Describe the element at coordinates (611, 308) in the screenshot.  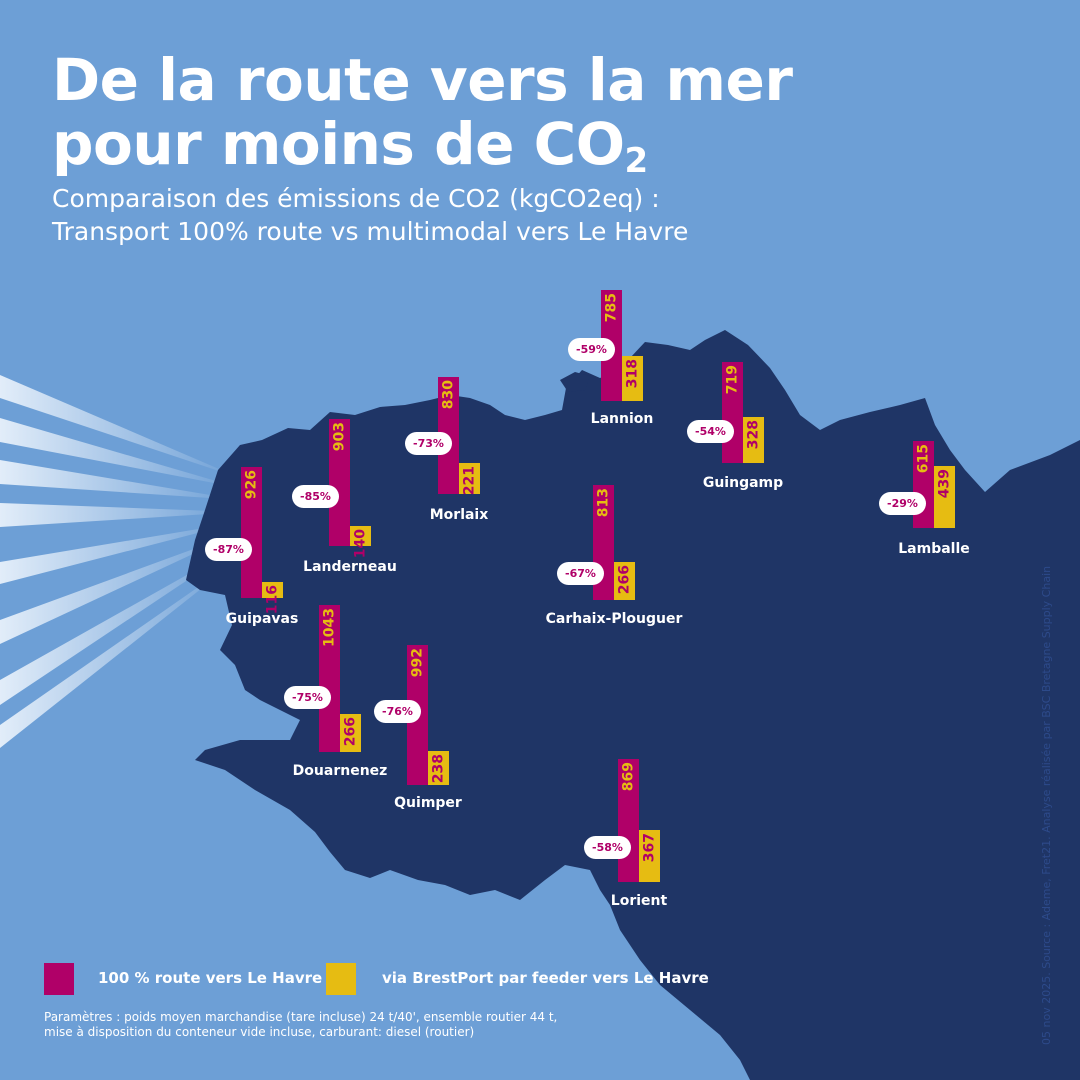
I see `bar-road-value-lannion: 785` at that location.